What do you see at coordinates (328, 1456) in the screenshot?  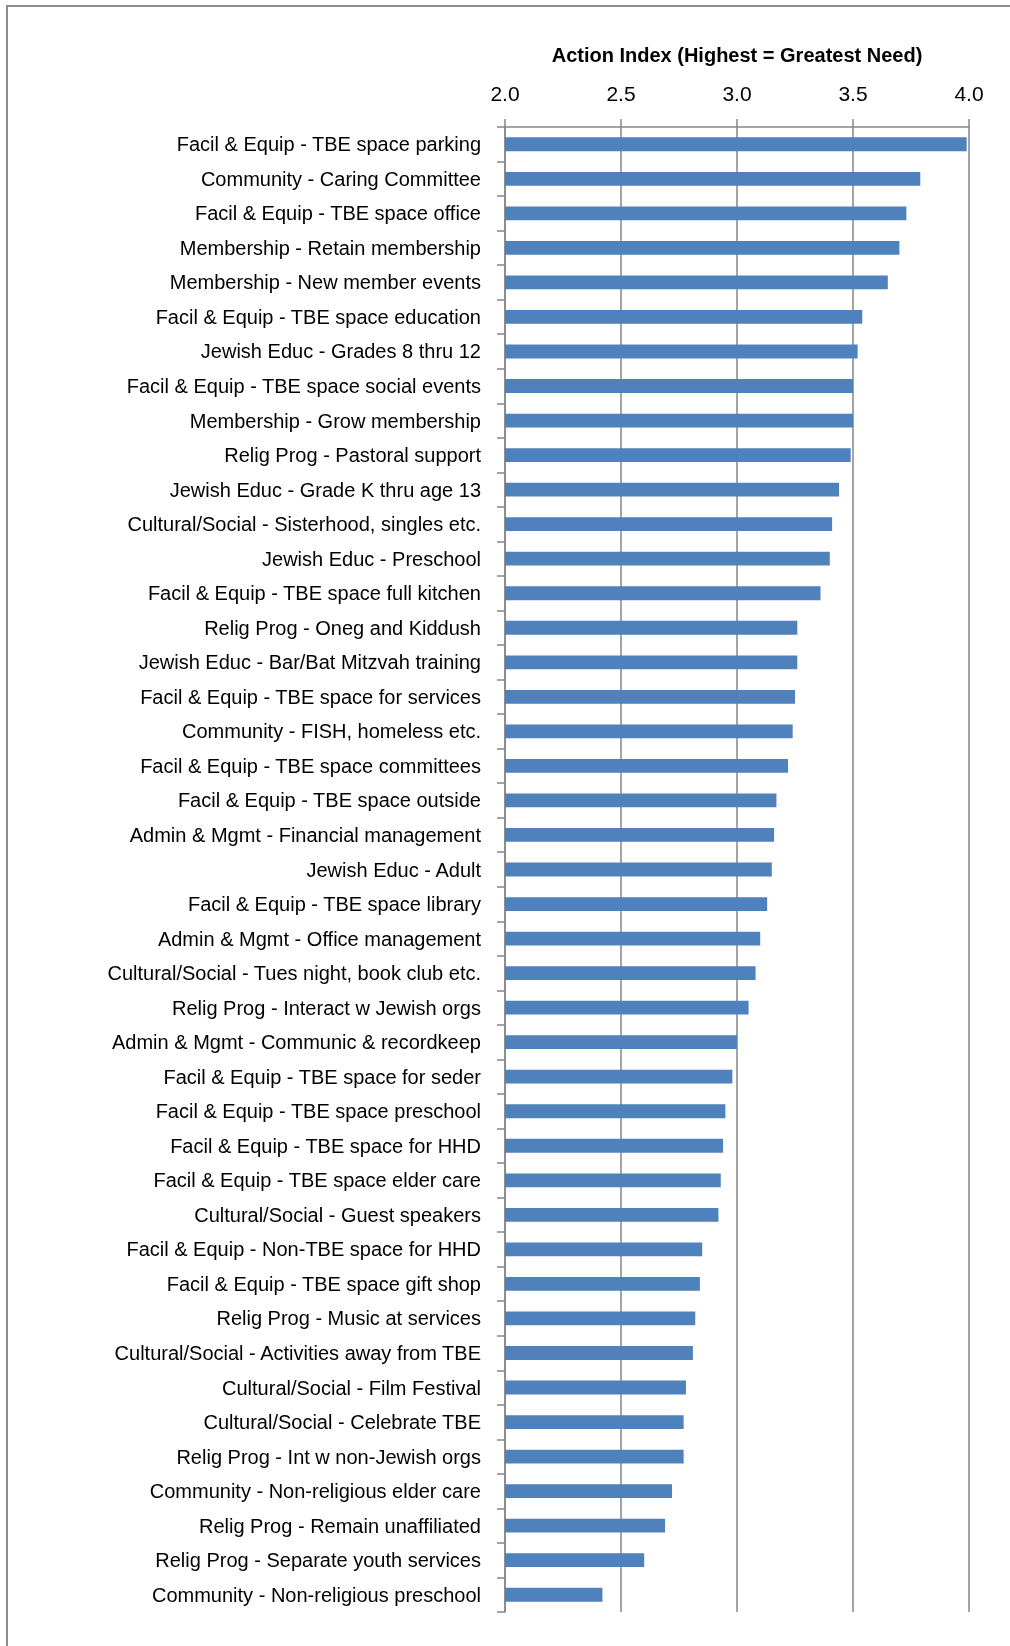 I see `y-tick-label: Relig Prog - Int w non-Jewish orgs` at bounding box center [328, 1456].